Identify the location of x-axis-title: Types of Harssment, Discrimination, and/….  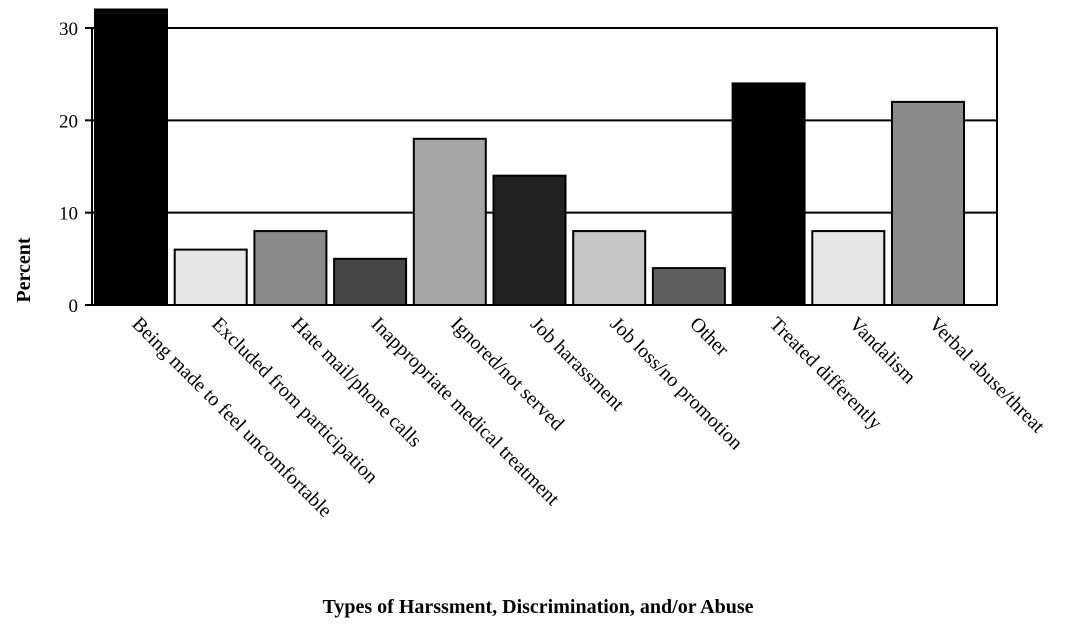
(538, 607).